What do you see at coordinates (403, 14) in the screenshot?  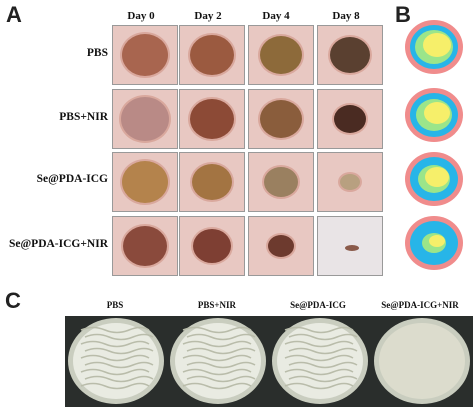 I see `panel-label-b: B` at bounding box center [403, 14].